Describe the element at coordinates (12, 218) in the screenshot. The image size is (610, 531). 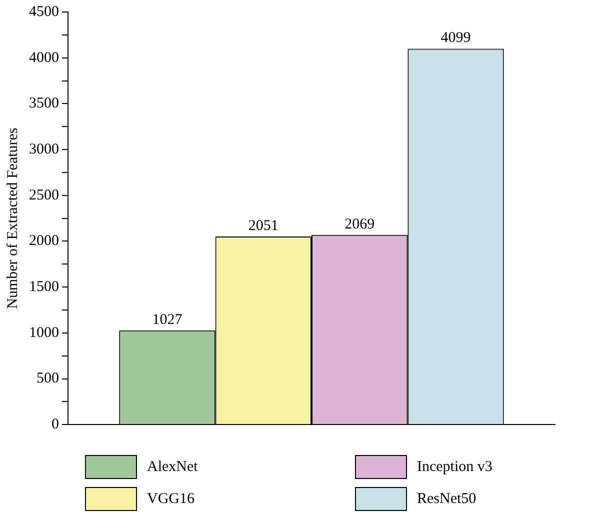
I see `y-axis-title: Number of Extracted Features` at that location.